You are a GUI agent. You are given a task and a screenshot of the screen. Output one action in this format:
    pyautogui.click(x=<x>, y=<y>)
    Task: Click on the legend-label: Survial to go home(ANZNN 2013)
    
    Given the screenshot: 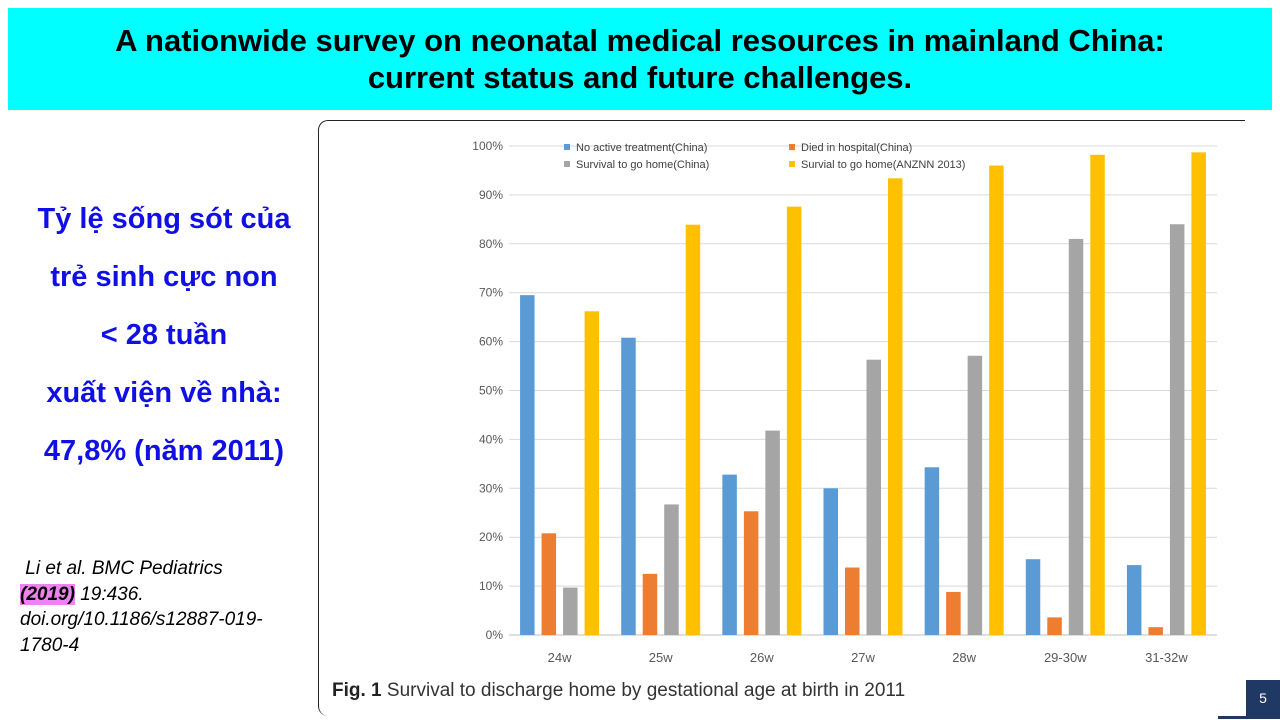 What is the action you would take?
    pyautogui.click(x=883, y=165)
    